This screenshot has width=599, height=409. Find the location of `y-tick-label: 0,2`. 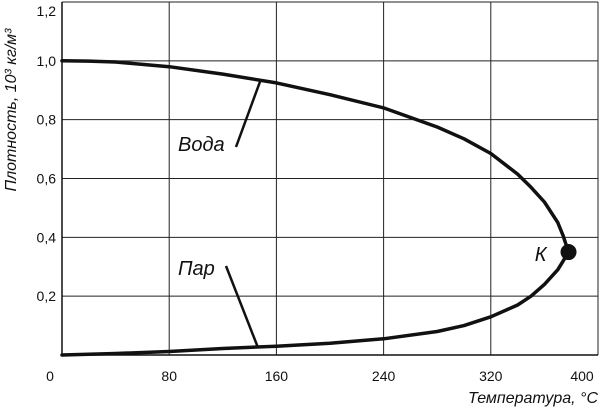

y-tick-label: 0,2 is located at coordinates (47, 296).